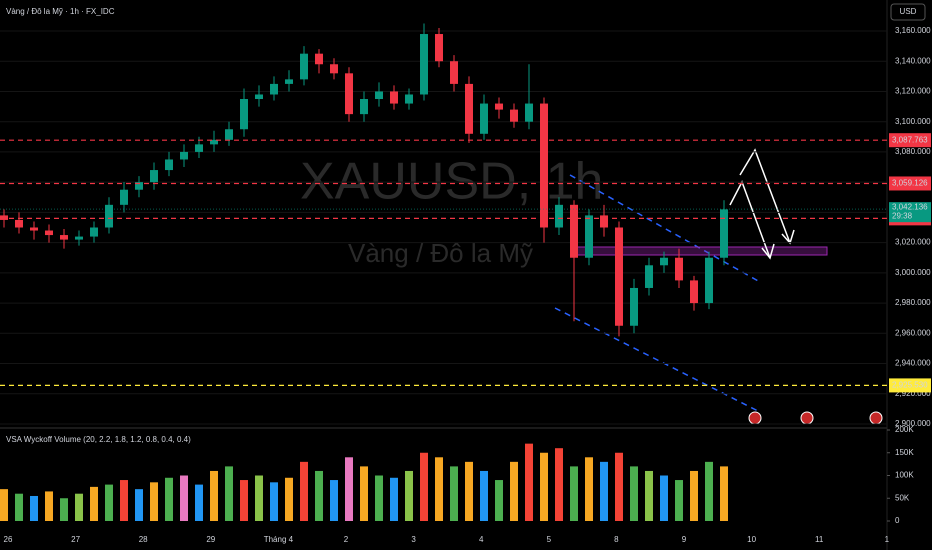 Image resolution: width=932 pixels, height=550 pixels. I want to click on x-tick-label: 28, so click(143, 539).